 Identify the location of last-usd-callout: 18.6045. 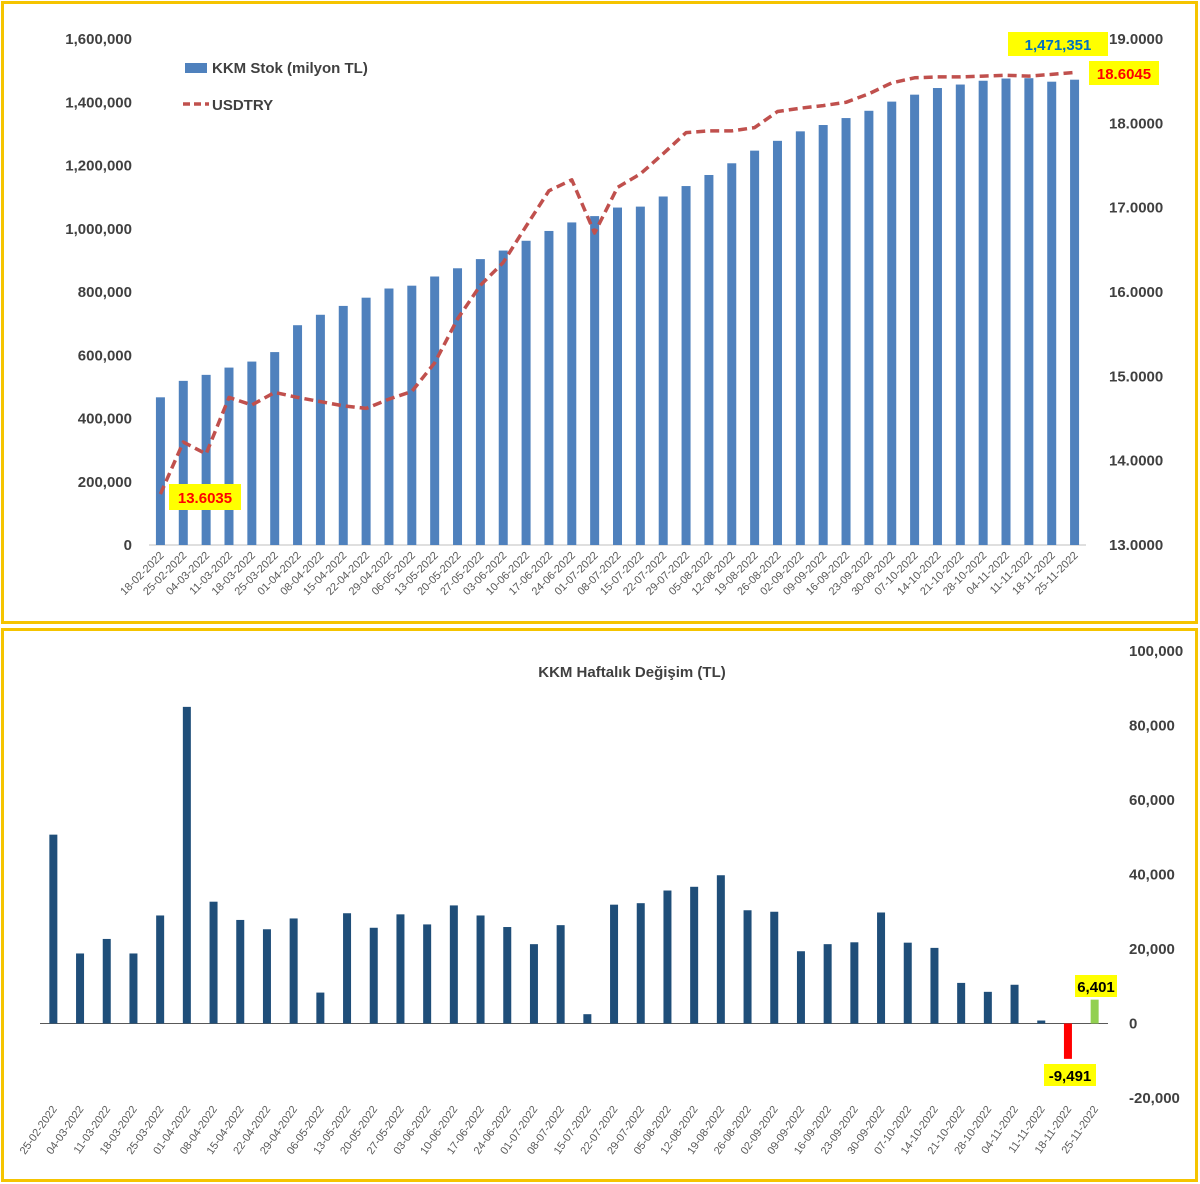
(1124, 74).